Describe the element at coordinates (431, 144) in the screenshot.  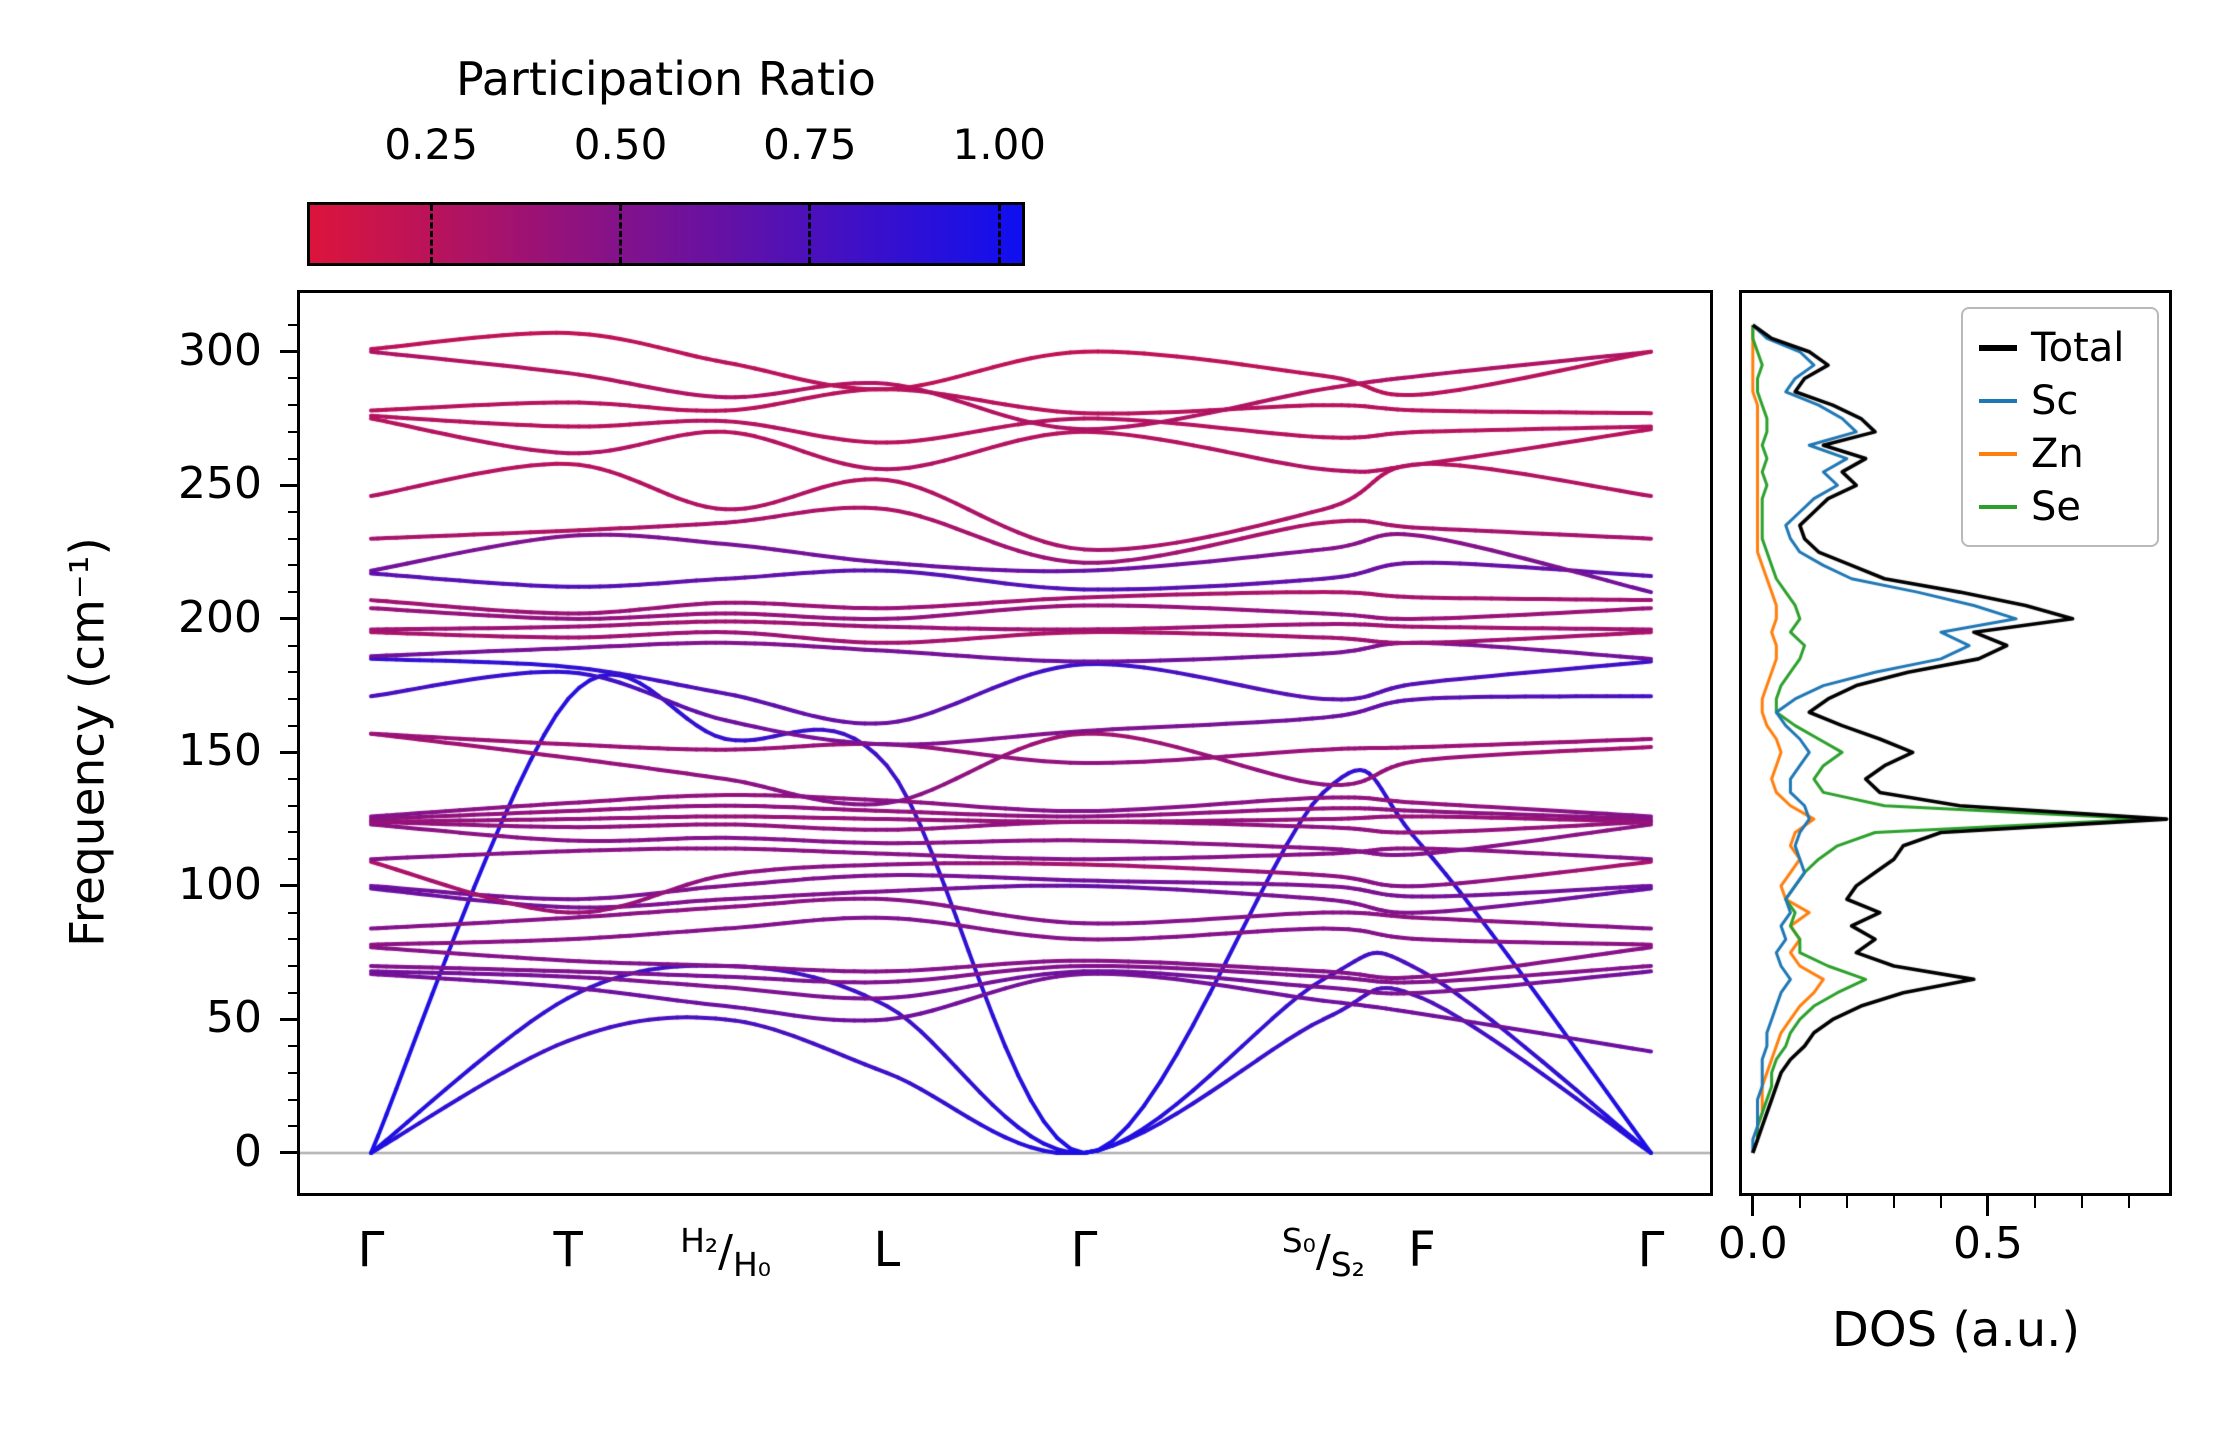
I see `cbar-tick-label: 0.25` at that location.